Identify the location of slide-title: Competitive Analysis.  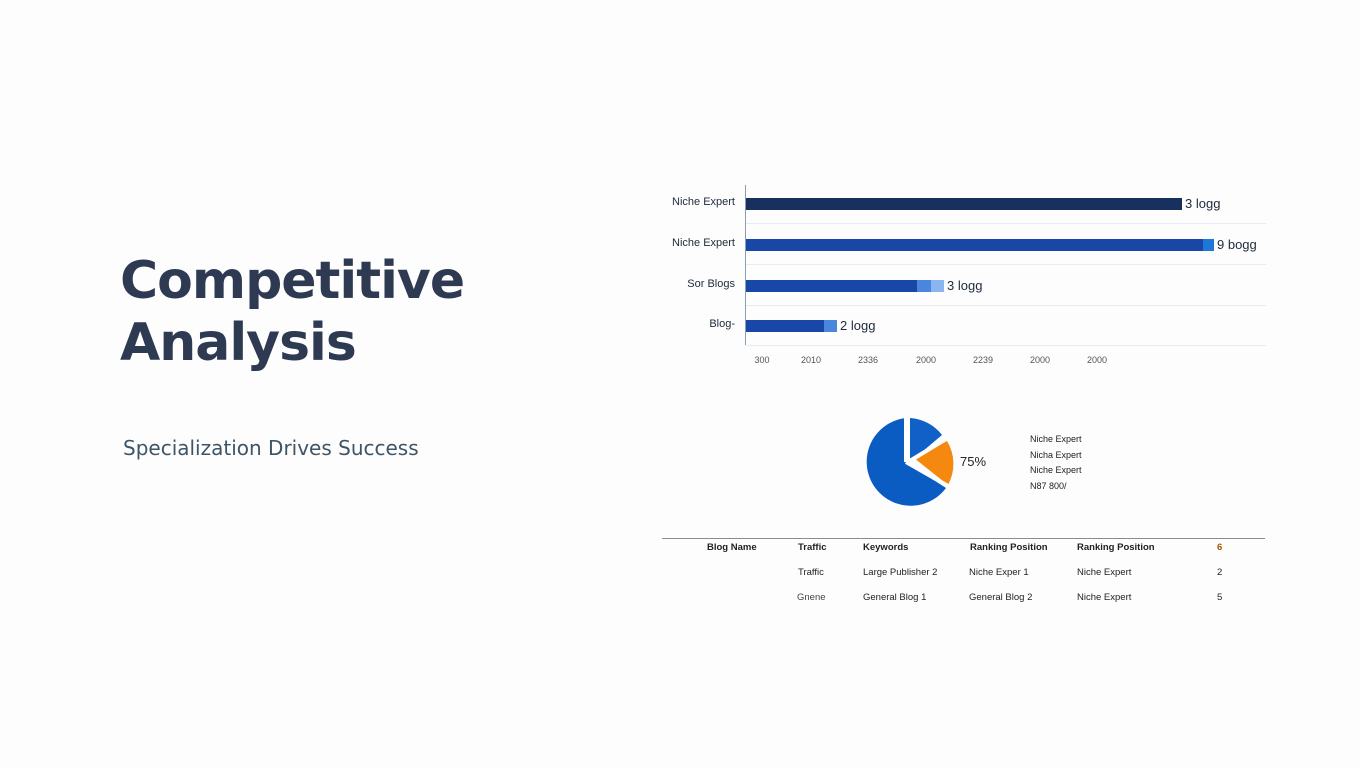
(292, 312).